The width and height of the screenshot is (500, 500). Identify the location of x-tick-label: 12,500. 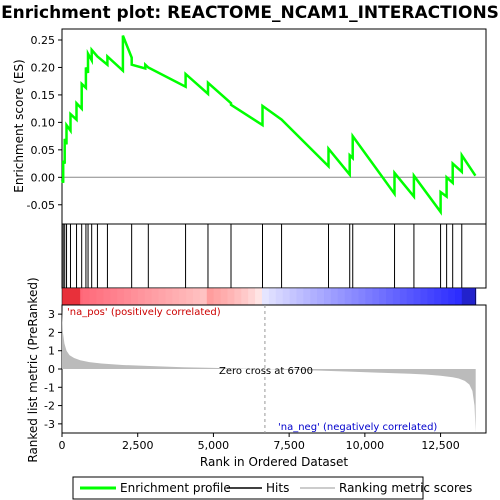
(440, 445).